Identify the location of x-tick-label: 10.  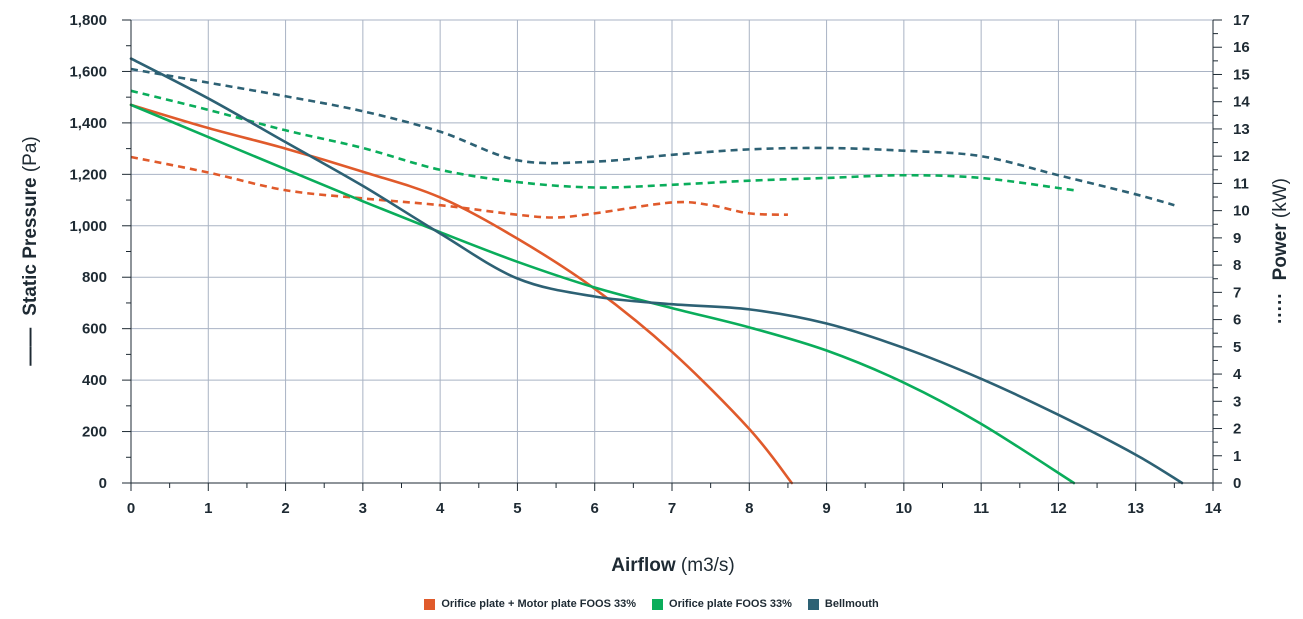
(904, 508).